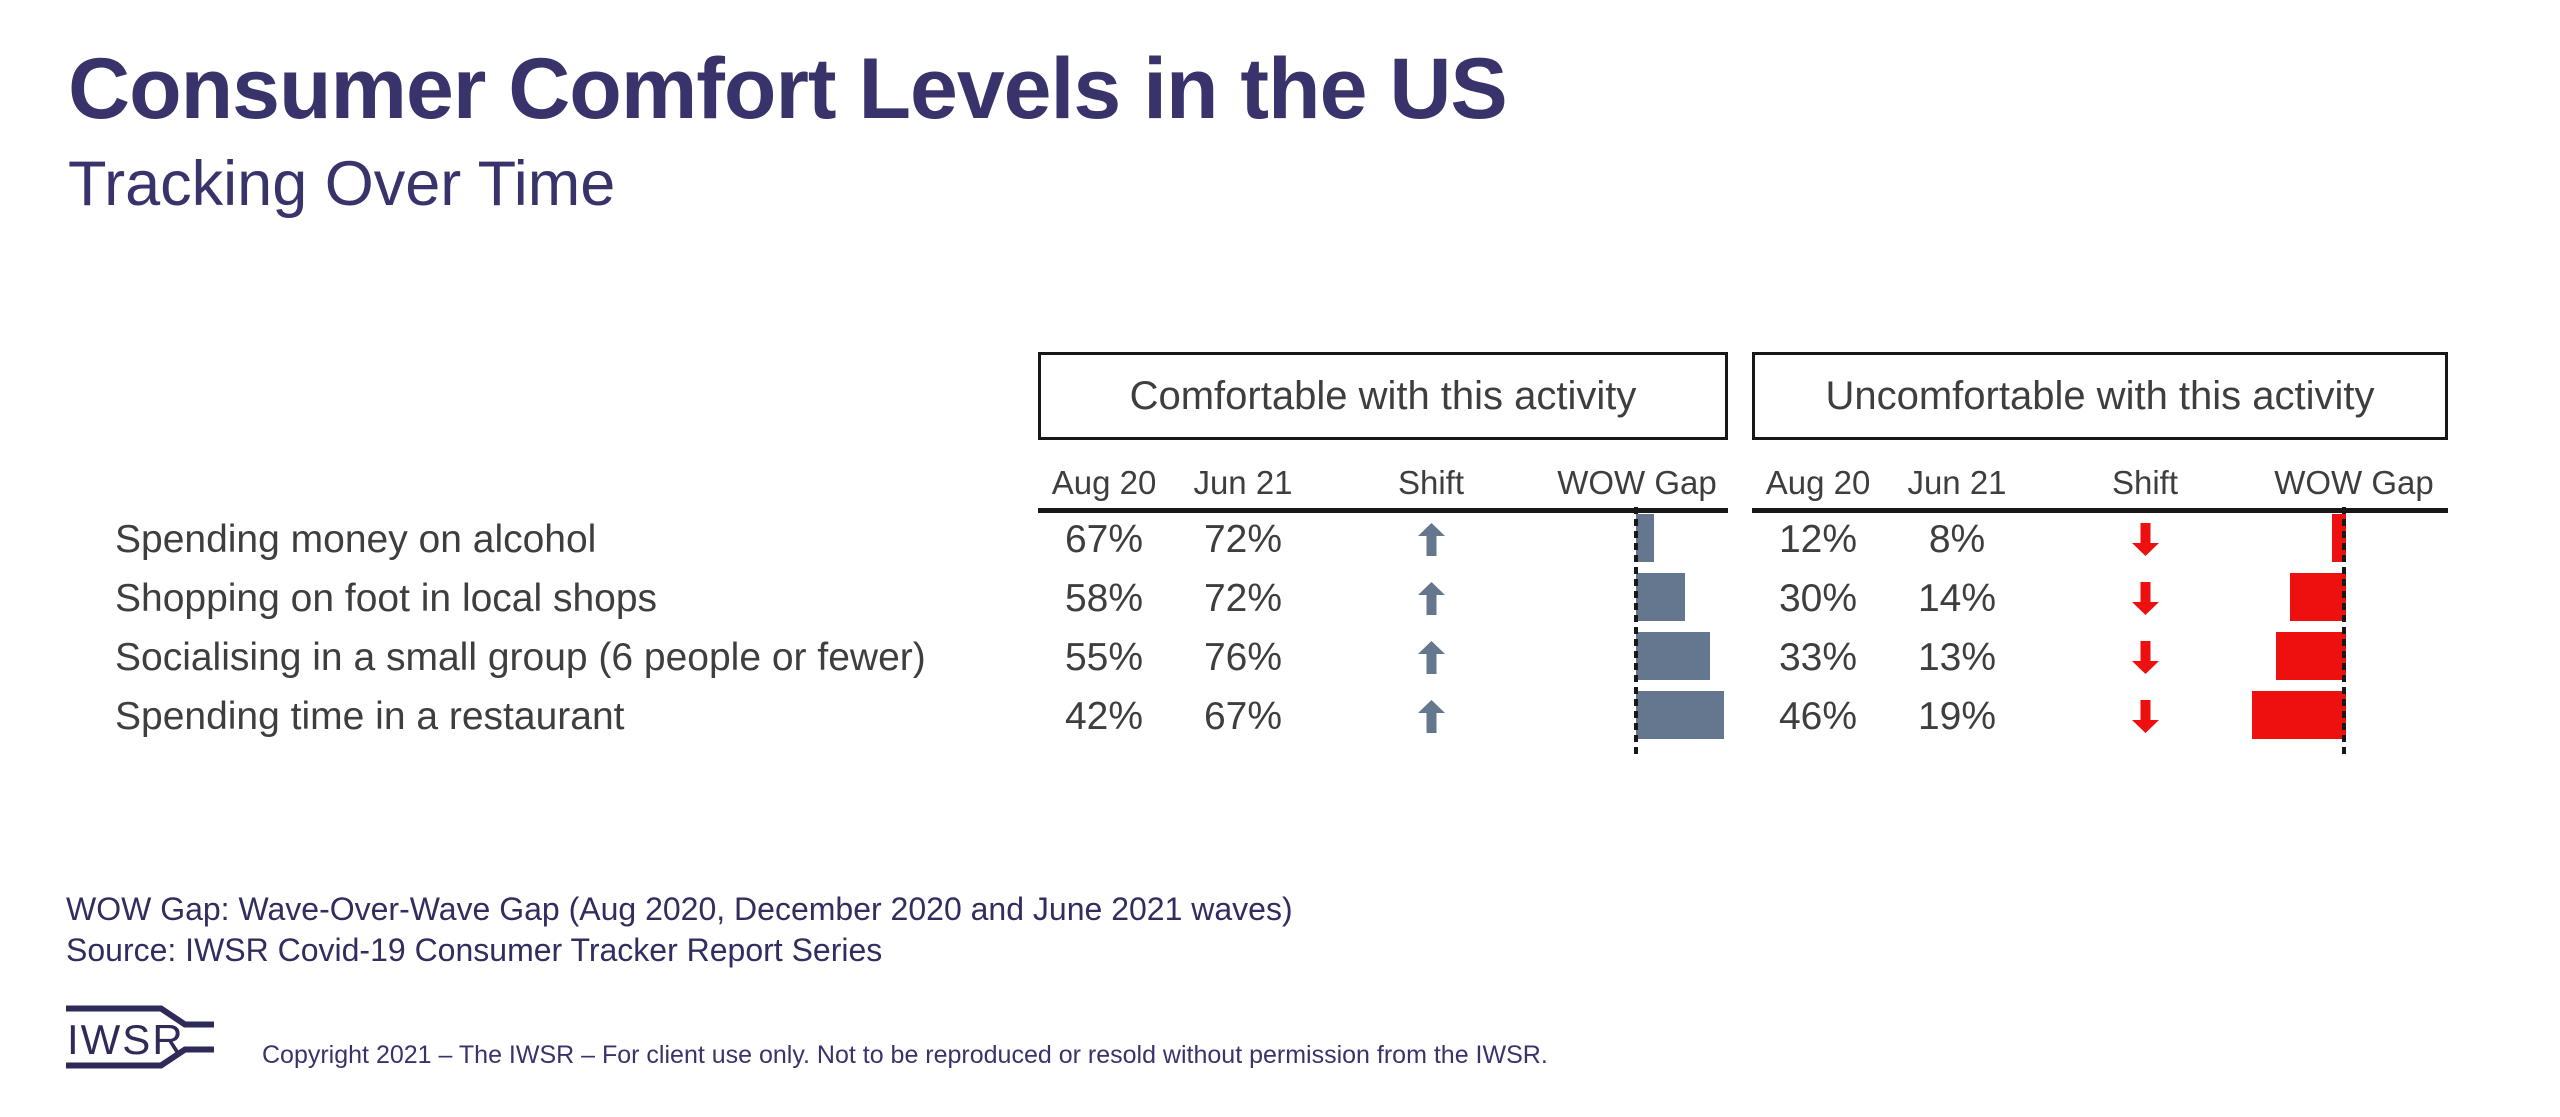 Image resolution: width=2560 pixels, height=1117 pixels. What do you see at coordinates (126, 1039) in the screenshot?
I see `logo-text: IWSR` at bounding box center [126, 1039].